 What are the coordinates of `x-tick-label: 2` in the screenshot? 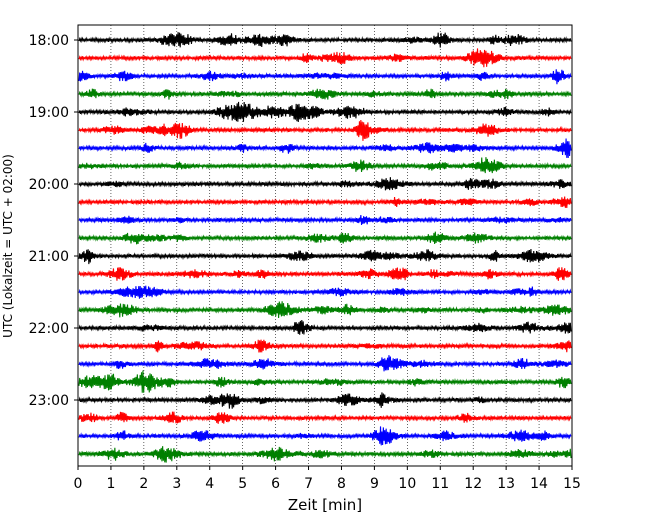 It's located at (143, 484).